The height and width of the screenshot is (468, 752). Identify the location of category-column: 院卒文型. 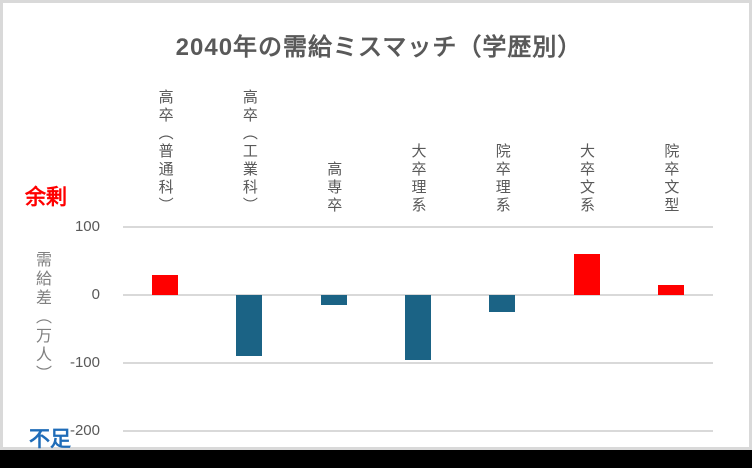
(671, 140).